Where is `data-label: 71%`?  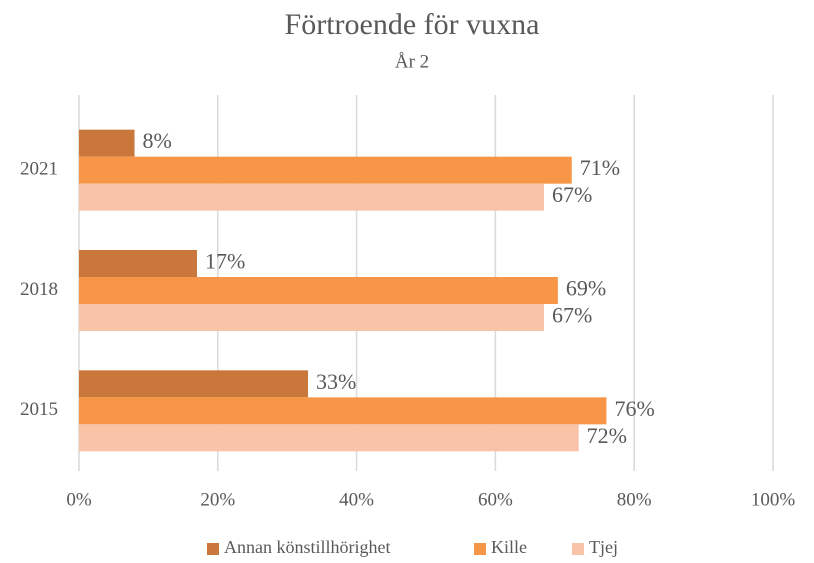 data-label: 71% is located at coordinates (600, 167).